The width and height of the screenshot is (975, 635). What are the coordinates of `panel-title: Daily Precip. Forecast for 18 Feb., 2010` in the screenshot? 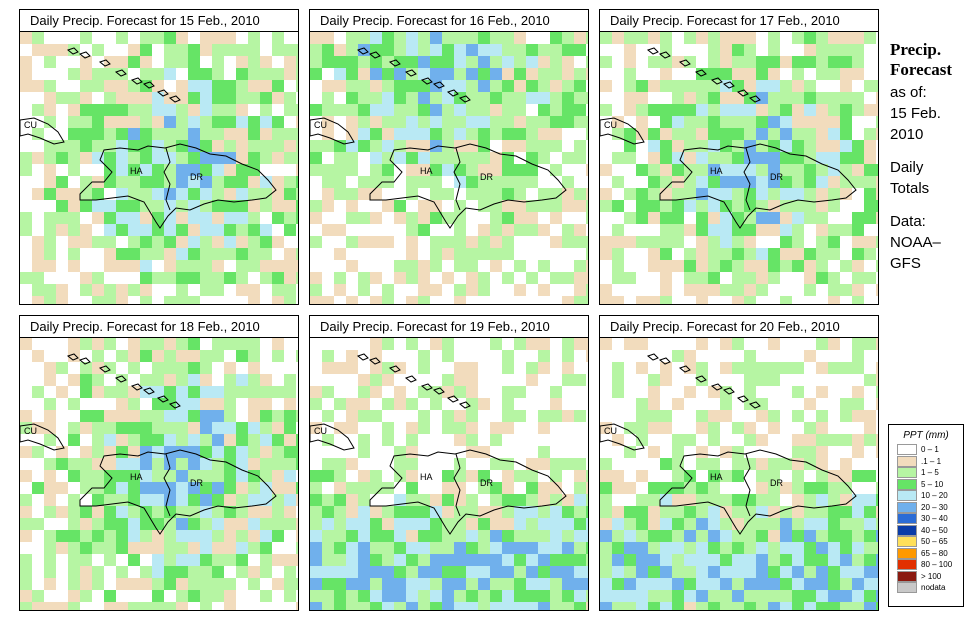 It's located at (159, 327).